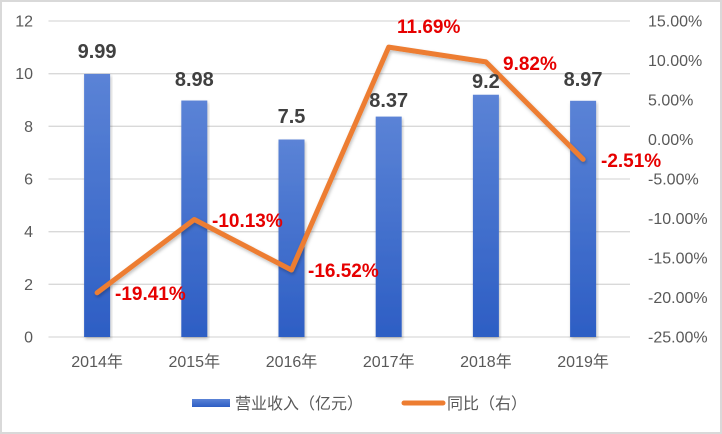 Image resolution: width=722 pixels, height=434 pixels. I want to click on x-axis-category-label: 2019年, so click(583, 362).